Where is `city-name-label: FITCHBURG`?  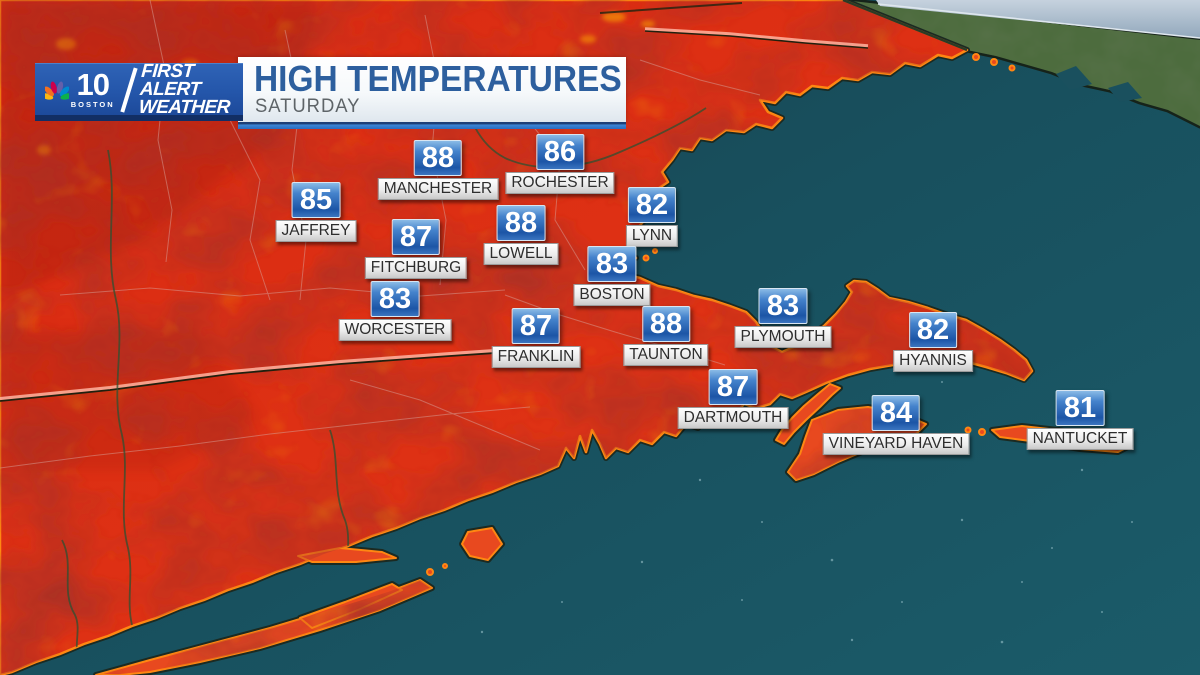 city-name-label: FITCHBURG is located at coordinates (416, 268).